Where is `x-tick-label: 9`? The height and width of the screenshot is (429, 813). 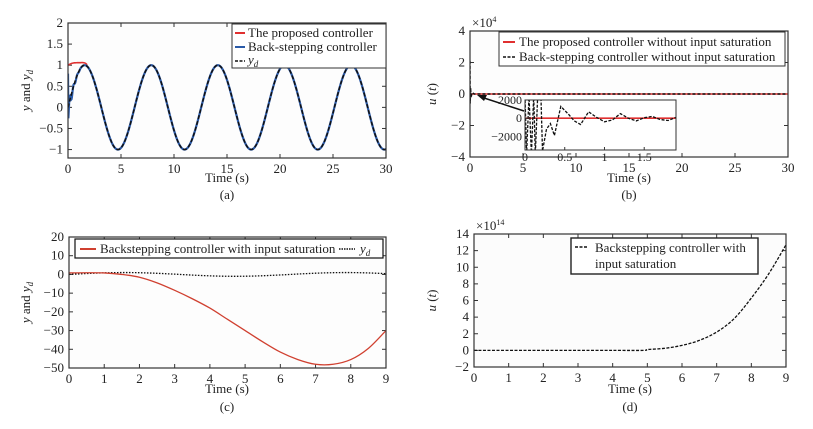 x-tick-label: 9 is located at coordinates (386, 378).